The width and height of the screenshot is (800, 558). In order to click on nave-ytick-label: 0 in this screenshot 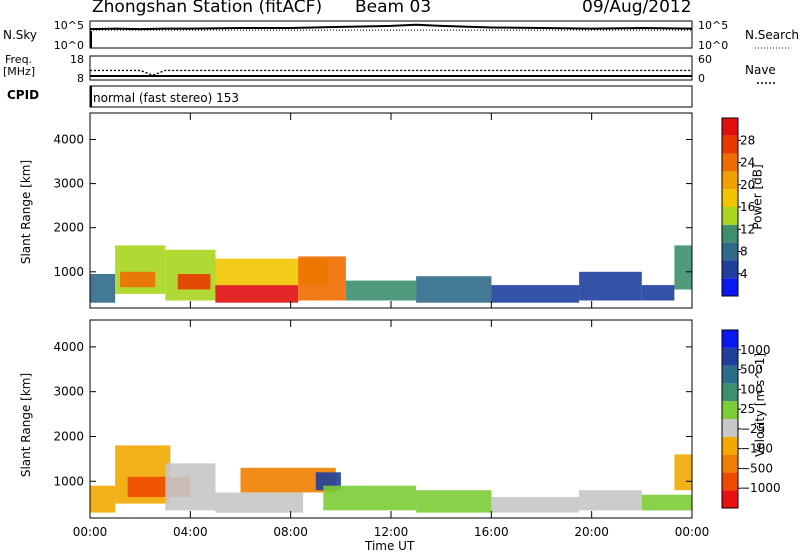, I will do `click(701, 78)`.